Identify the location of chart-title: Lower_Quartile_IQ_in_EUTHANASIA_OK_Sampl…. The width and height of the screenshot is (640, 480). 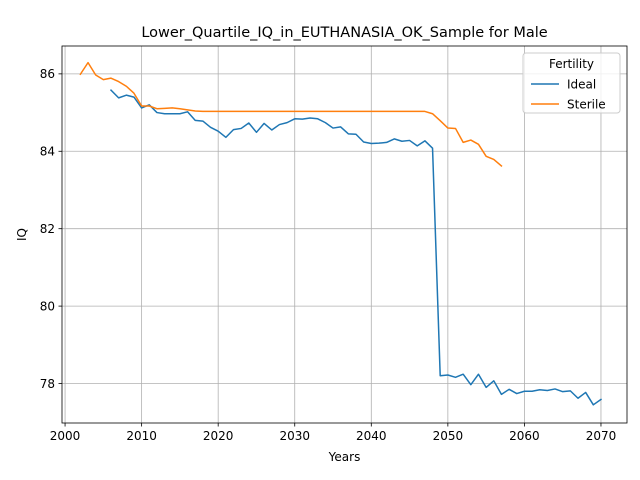
(344, 33).